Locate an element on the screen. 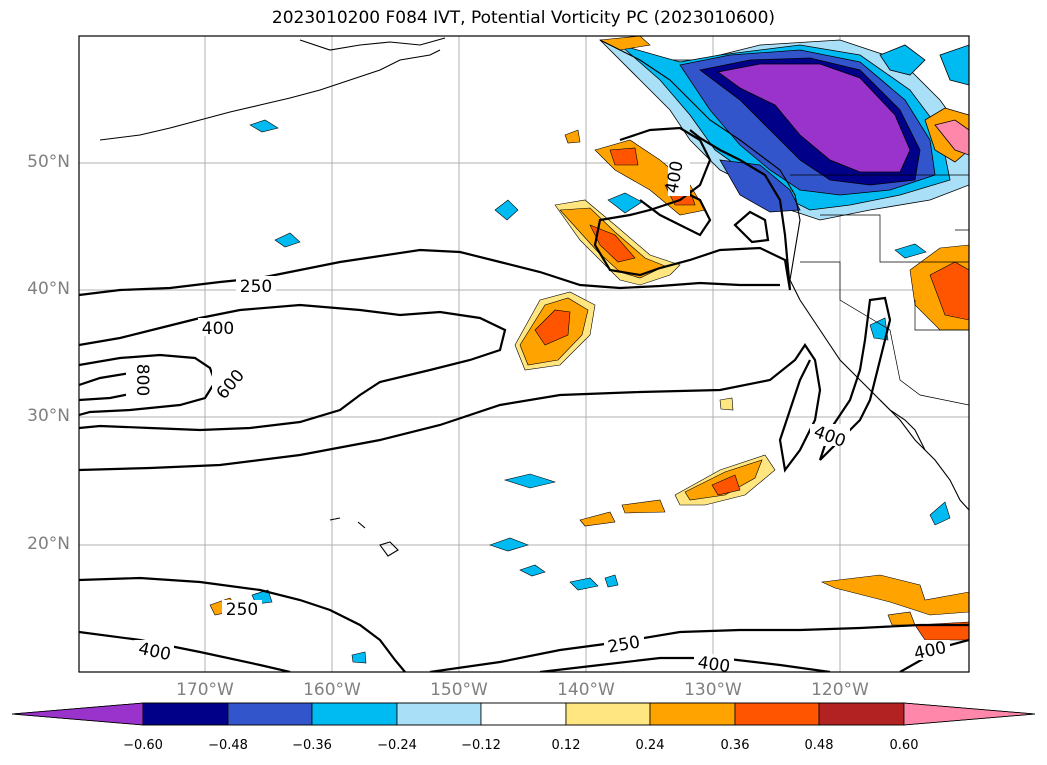 The height and width of the screenshot is (765, 1047). lat-label-40n: 40°N is located at coordinates (48, 289).